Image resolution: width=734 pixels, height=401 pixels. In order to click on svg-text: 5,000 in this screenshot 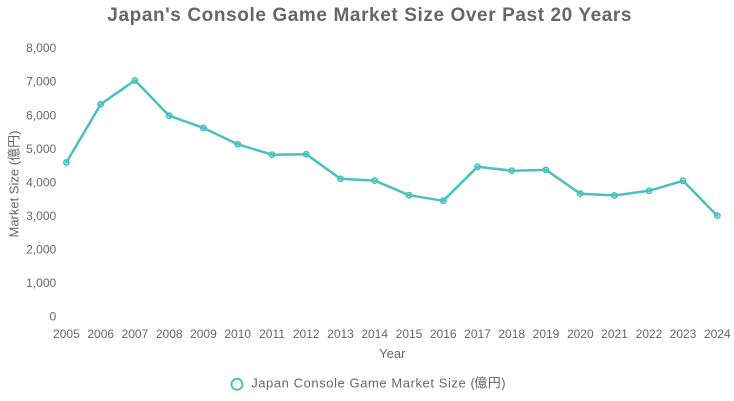, I will do `click(41, 149)`.